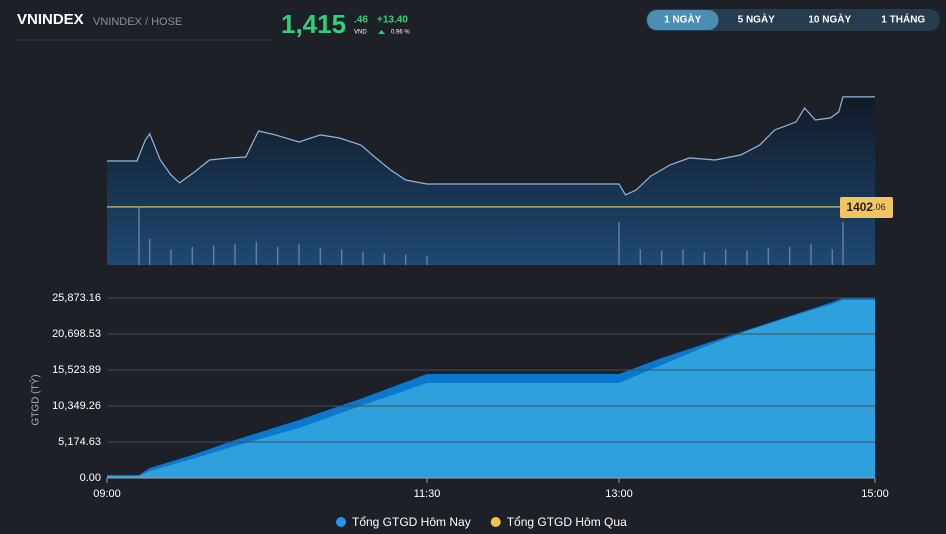 The height and width of the screenshot is (534, 946). I want to click on change: +13.40, so click(392, 20).